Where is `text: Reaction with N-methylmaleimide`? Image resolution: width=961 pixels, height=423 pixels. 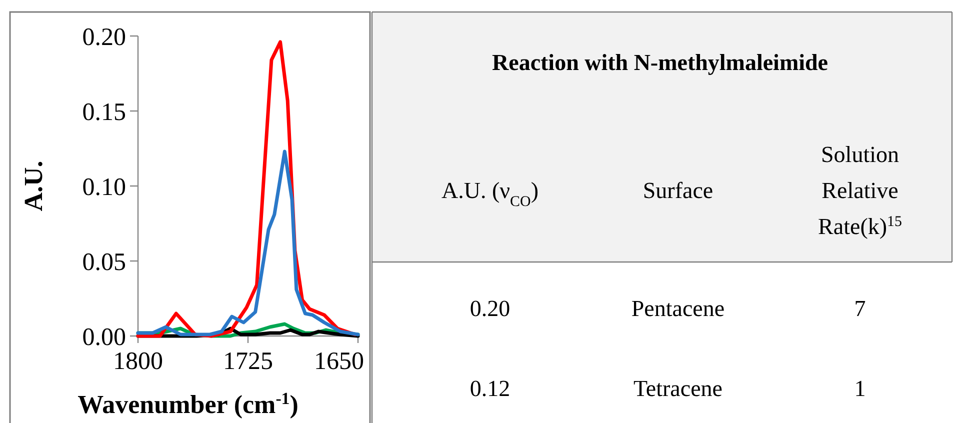 text: Reaction with N-methylmaleimide is located at coordinates (660, 62).